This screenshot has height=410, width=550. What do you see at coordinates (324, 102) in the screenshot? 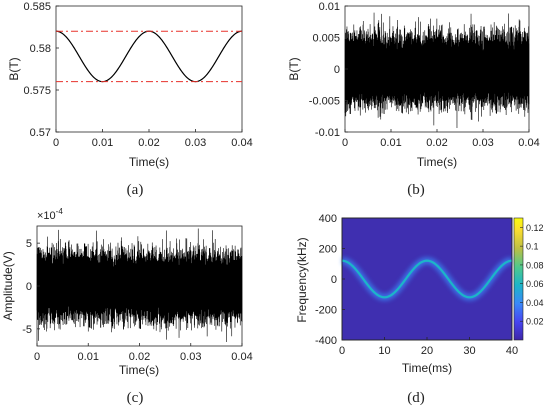
I see `y-tick-label: -0.005` at bounding box center [324, 102].